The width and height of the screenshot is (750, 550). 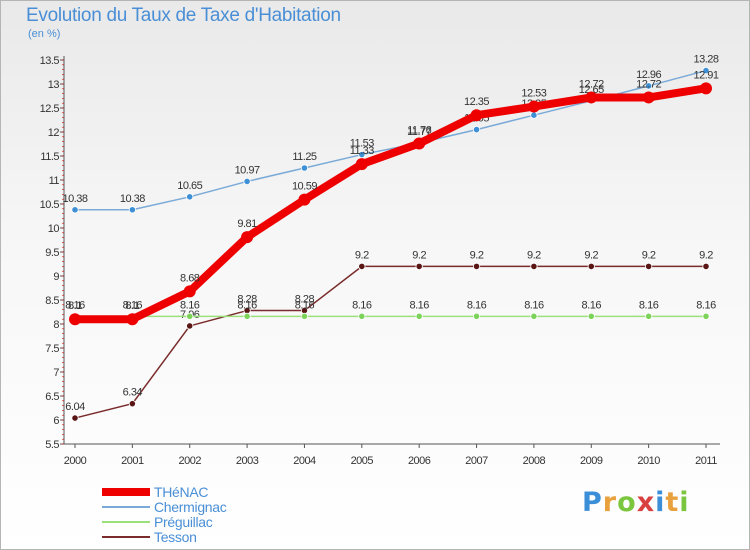 I want to click on logo-letter: P, so click(x=592, y=502).